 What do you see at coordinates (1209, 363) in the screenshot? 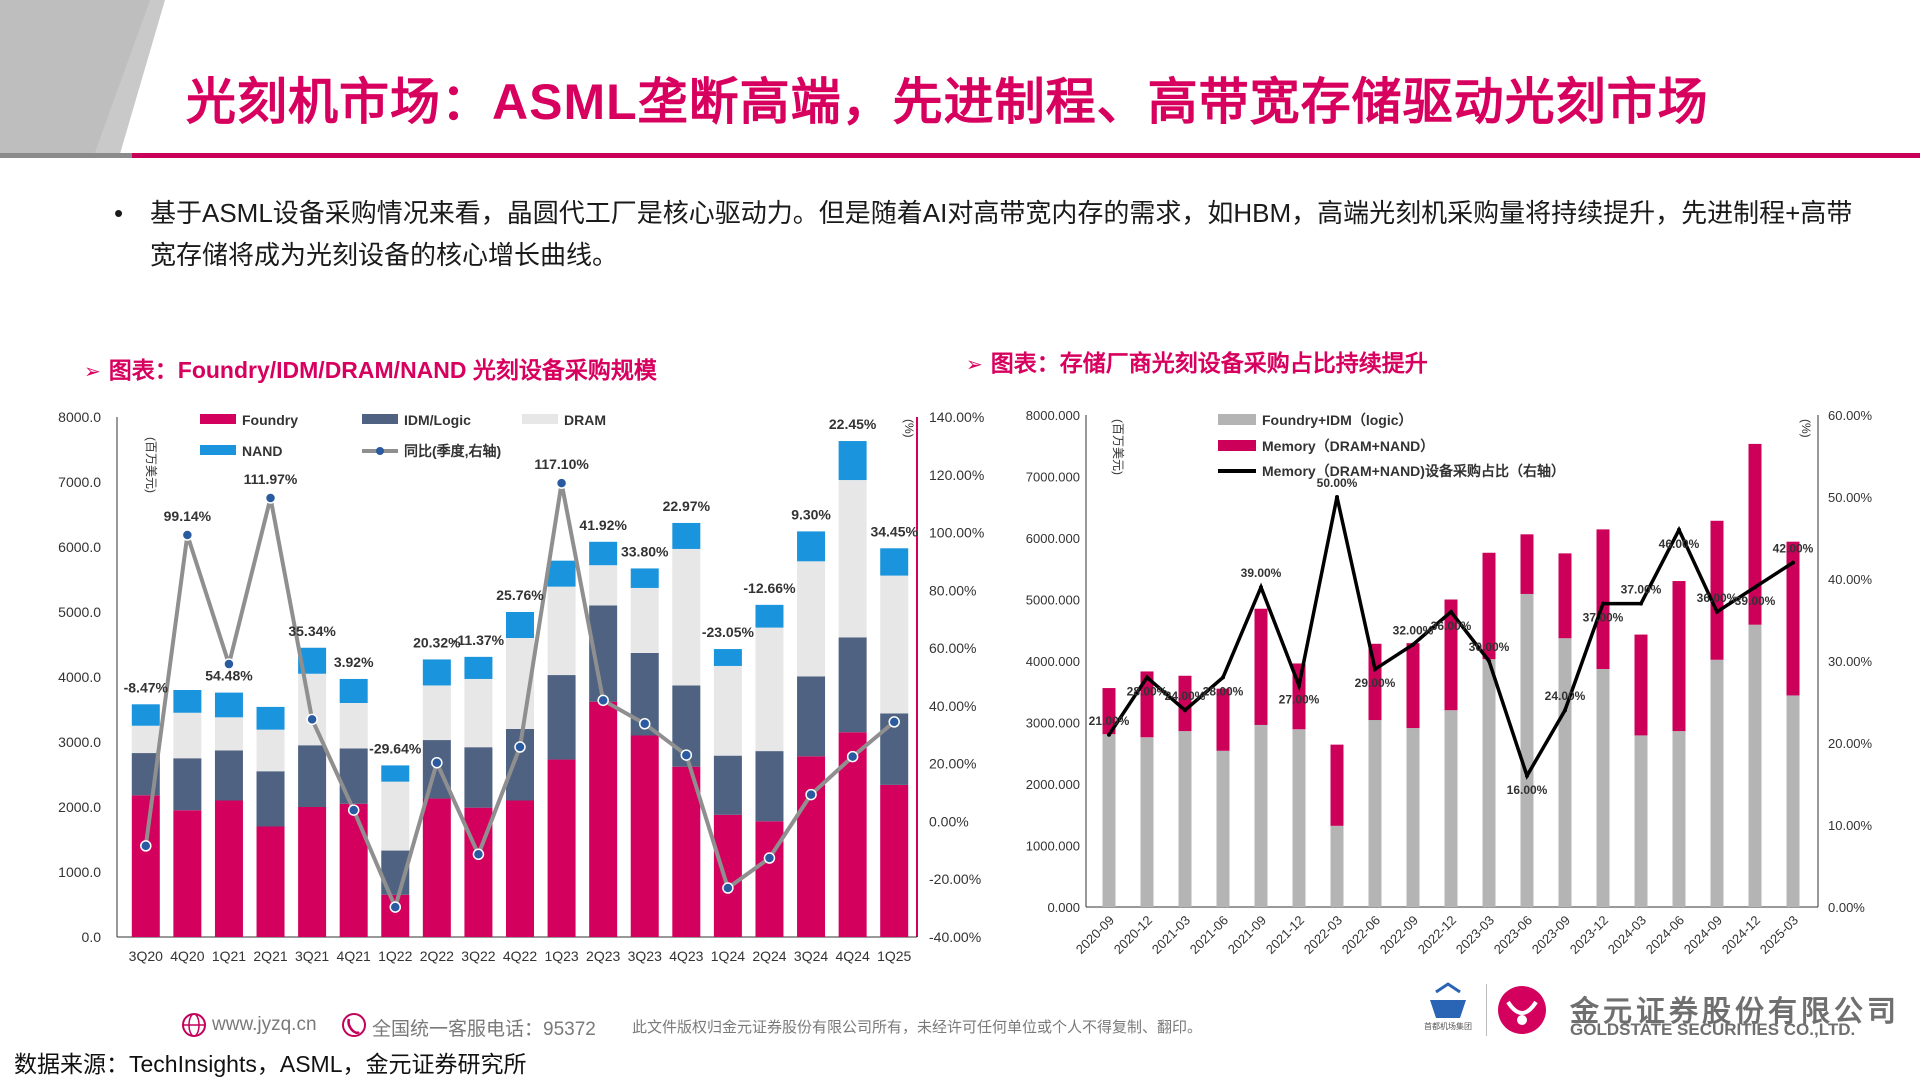
I see `chart2-title-text: 图表：存储厂商光刻设备采购占比持续提升` at bounding box center [1209, 363].